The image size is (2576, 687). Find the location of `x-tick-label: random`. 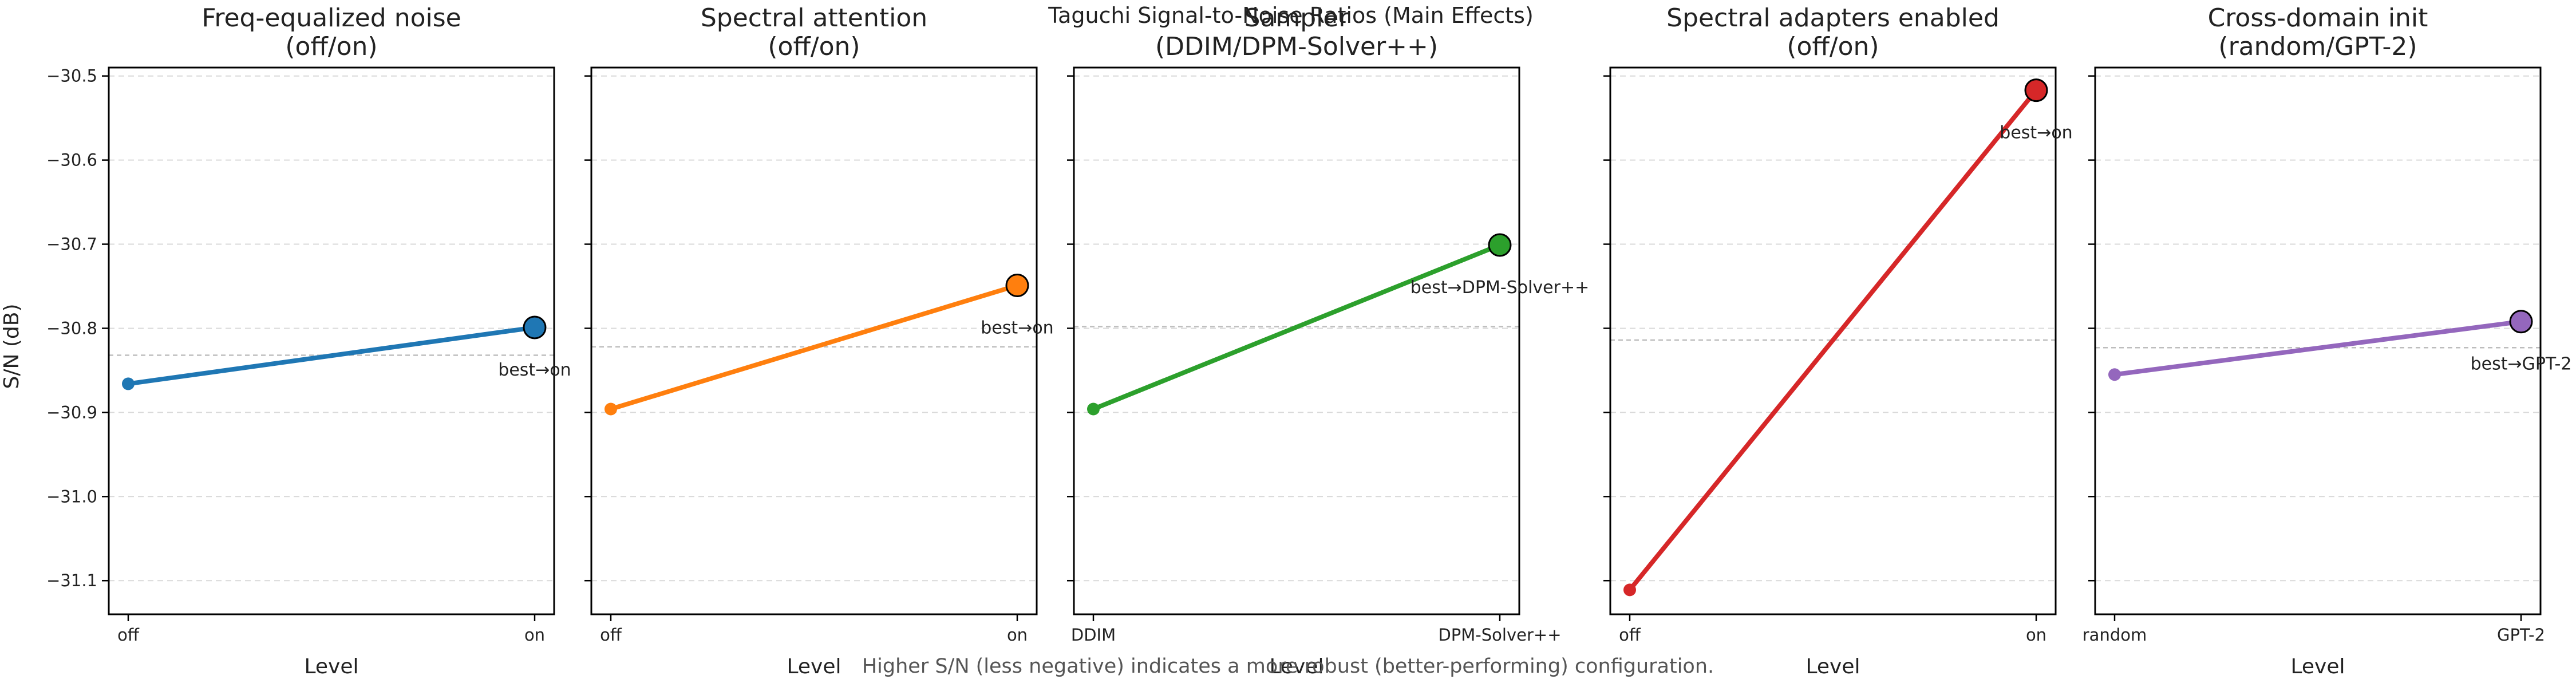

x-tick-label: random is located at coordinates (2115, 635).